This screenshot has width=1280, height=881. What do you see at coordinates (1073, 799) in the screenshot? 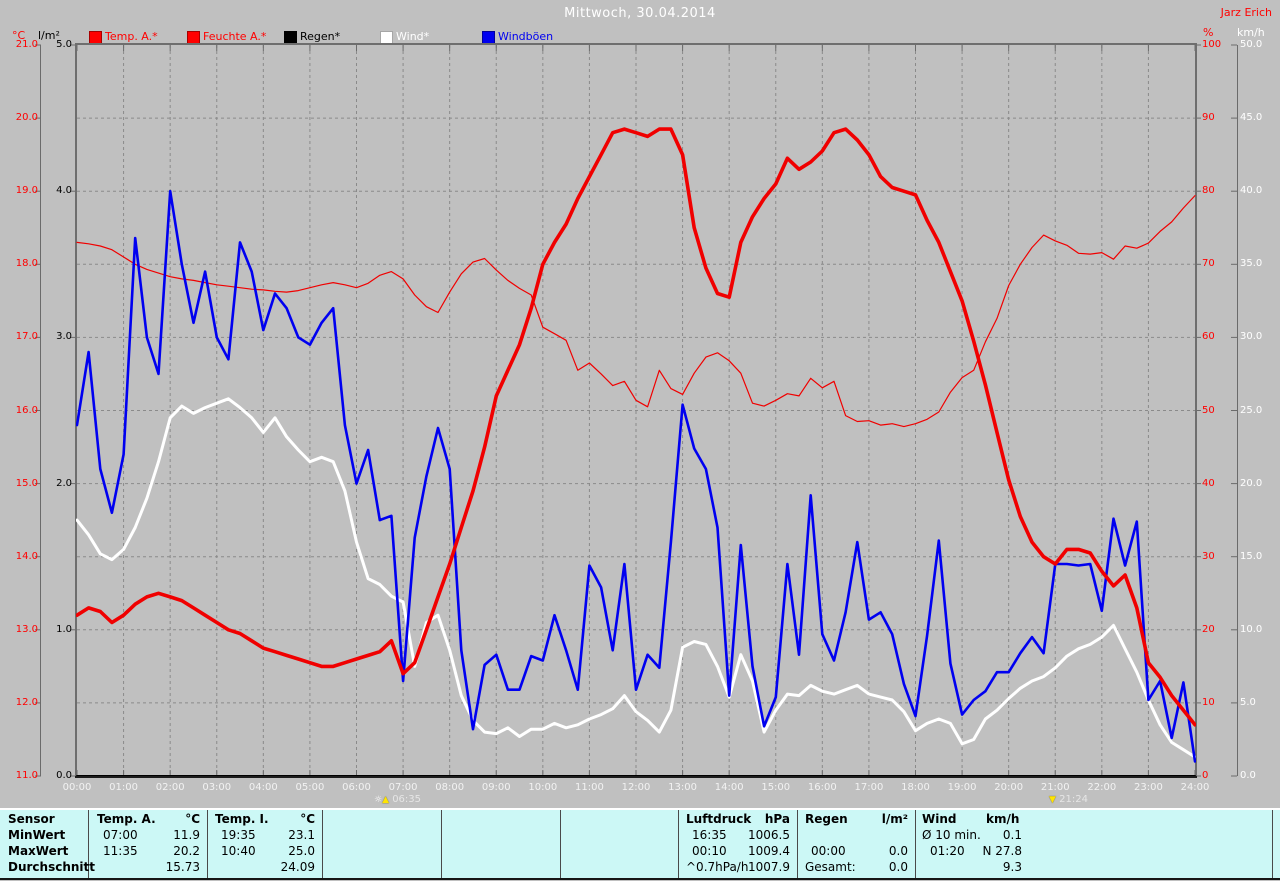
I see `sunset-time: 21:24` at bounding box center [1073, 799].